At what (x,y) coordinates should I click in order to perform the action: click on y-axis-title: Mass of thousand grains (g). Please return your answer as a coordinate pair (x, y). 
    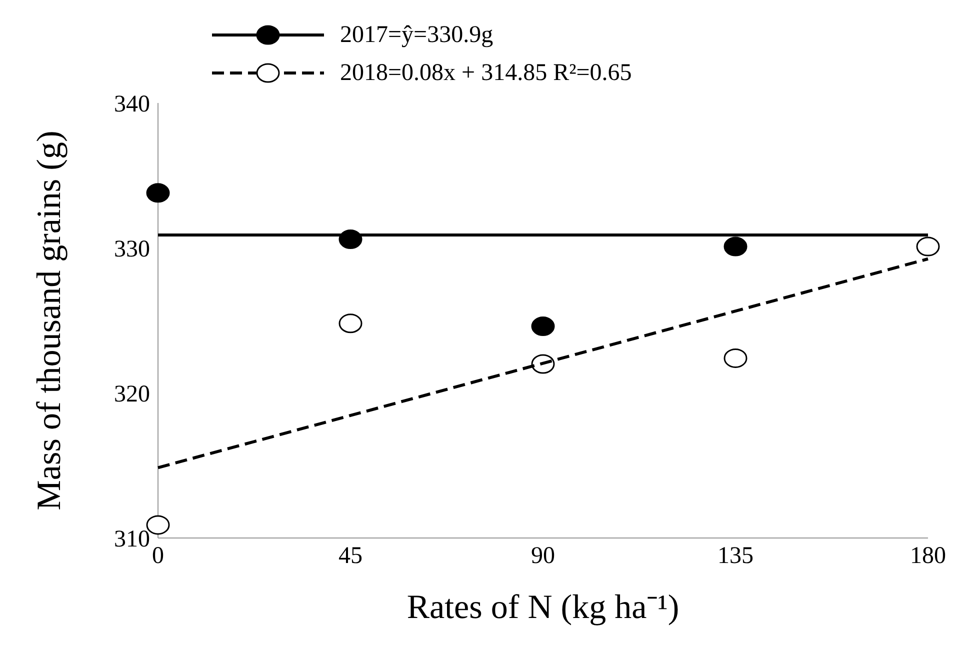
    Looking at the image, I should click on (49, 320).